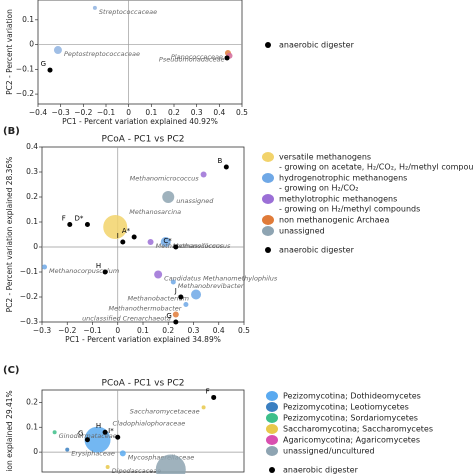 The height and width of the screenshot is (474, 474). What do you see at coordinates (302, 231) in the screenshot?
I see `legend-label: unassigned` at bounding box center [302, 231].